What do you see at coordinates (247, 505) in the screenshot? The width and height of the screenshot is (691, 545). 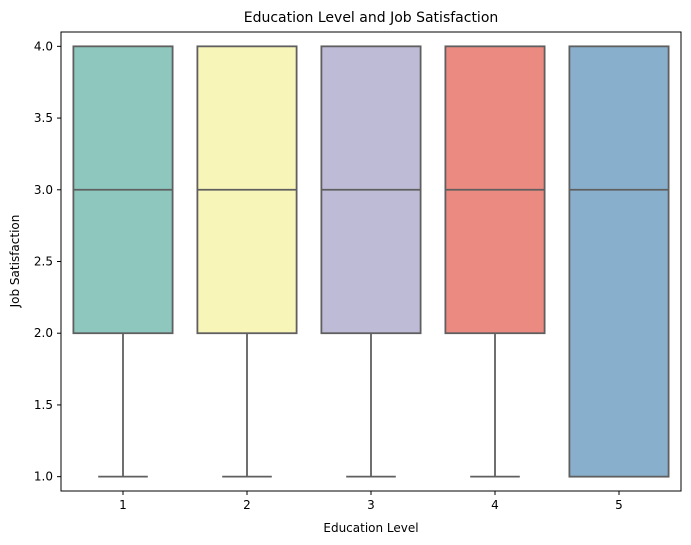 I see `x-tick-label: 2` at bounding box center [247, 505].